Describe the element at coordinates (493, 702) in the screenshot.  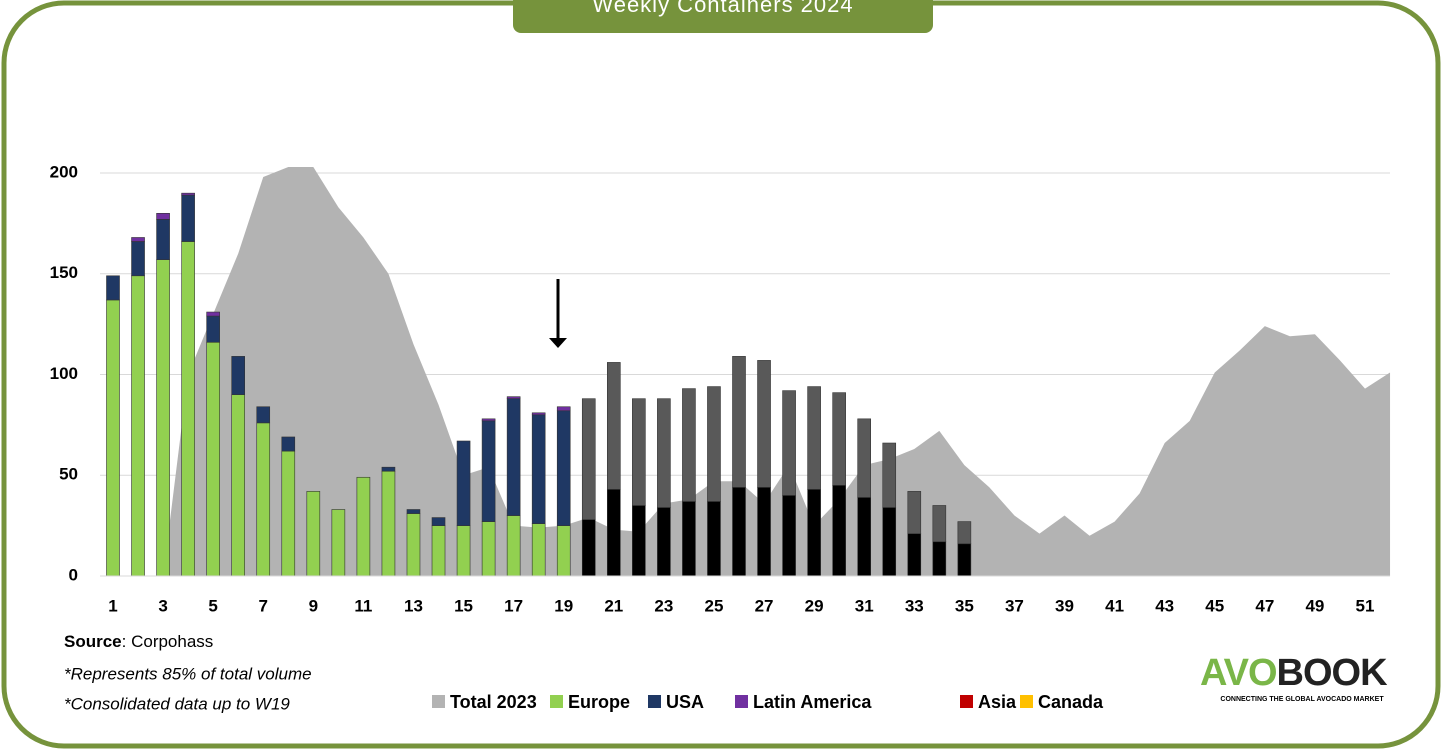
I see `legend-label: Total 2023` at that location.